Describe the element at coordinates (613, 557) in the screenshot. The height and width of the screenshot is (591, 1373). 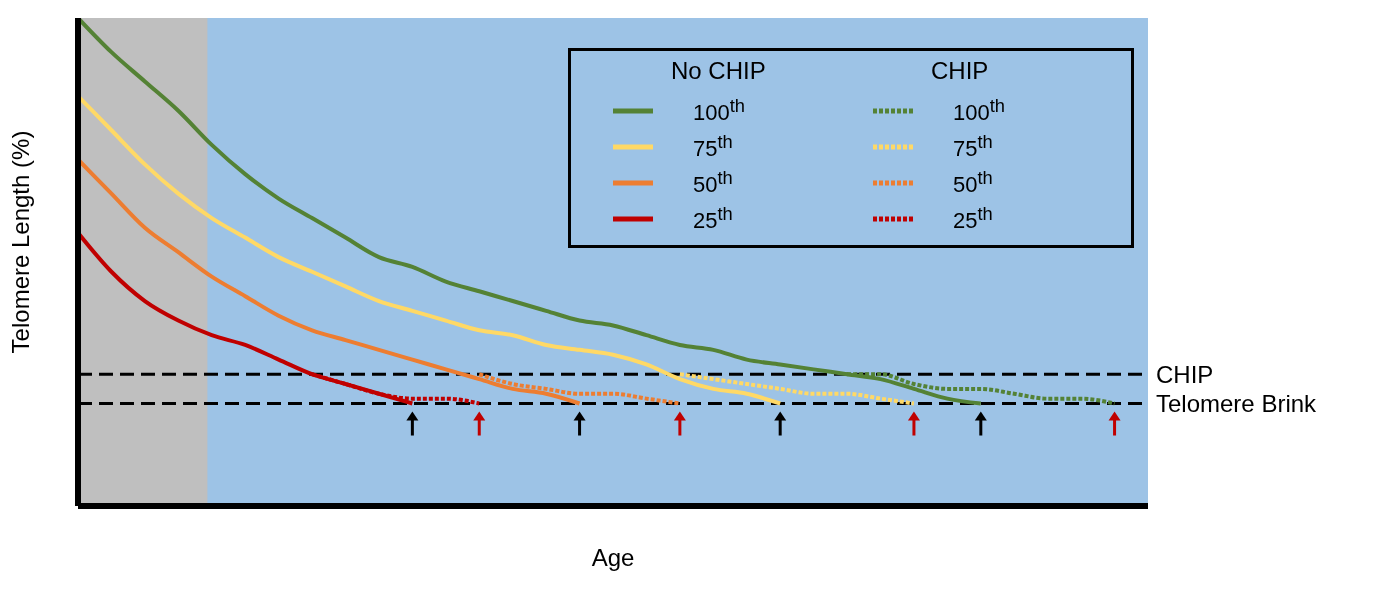
I see `x-axis-title: Age` at that location.